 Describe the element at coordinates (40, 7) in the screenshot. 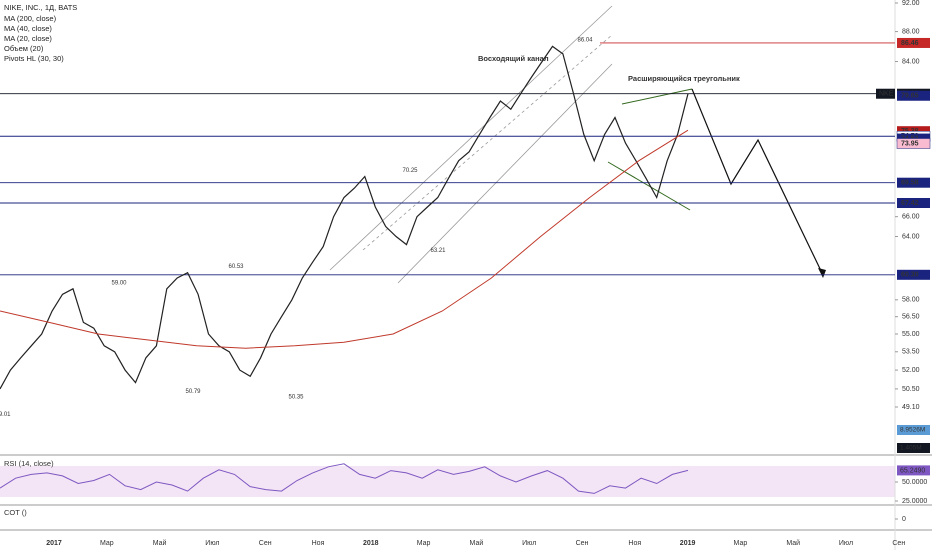

I see `title: NIKE, INC., 1Д, BATS` at that location.